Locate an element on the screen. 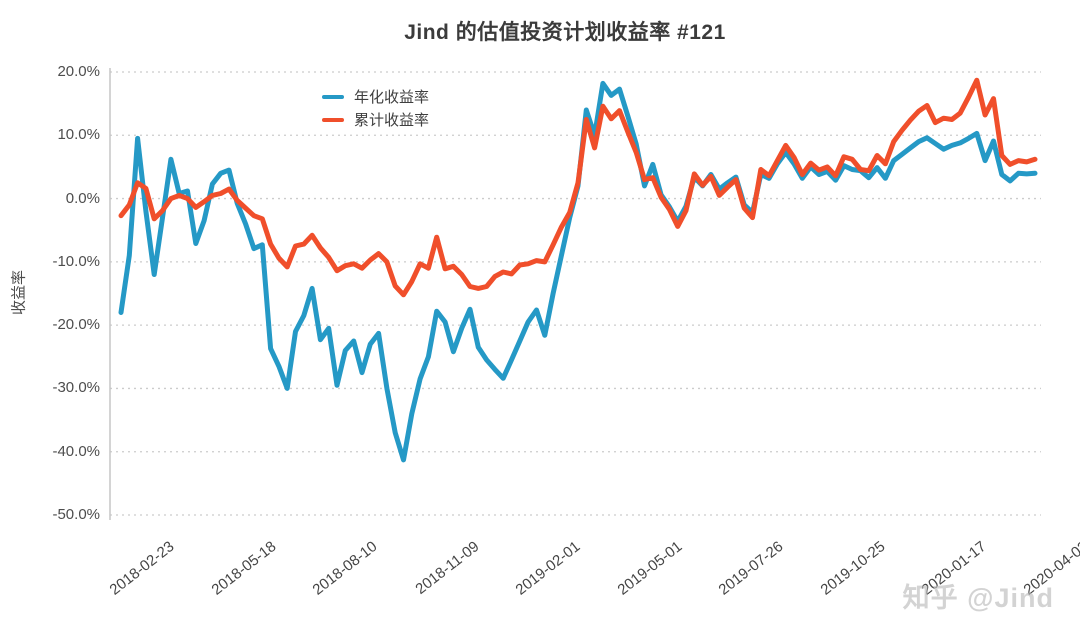  legend-swatch-annualized-icon is located at coordinates (333, 96).